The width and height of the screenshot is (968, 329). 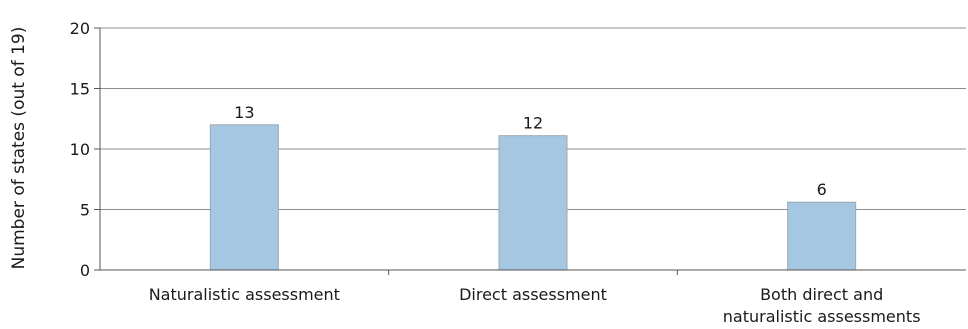 What do you see at coordinates (821, 294) in the screenshot?
I see `x-tick-label-line: Both direct and` at bounding box center [821, 294].